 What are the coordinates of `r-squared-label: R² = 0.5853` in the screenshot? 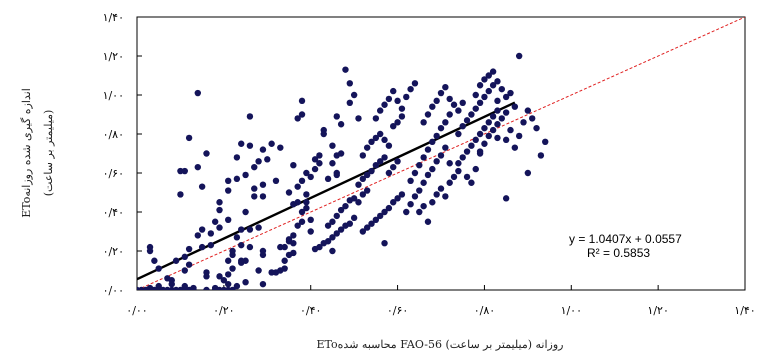 It's located at (618, 253).